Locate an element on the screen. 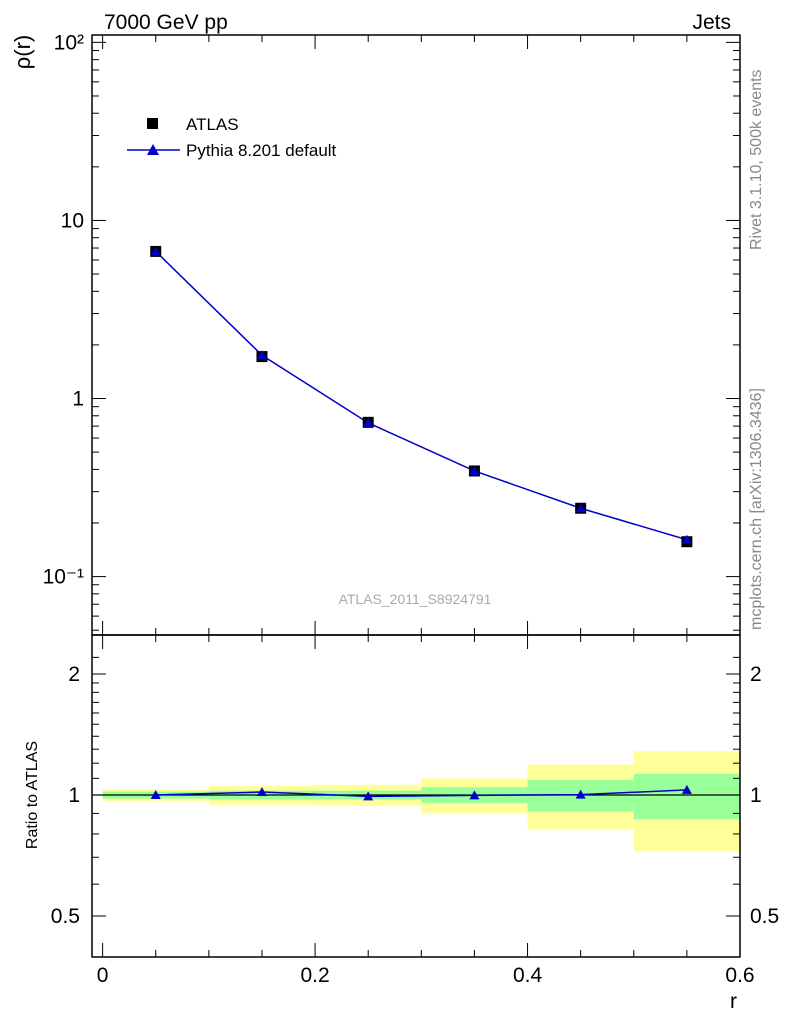 This screenshot has width=786, height=1024. ratio-y-tick-label-right: 1 is located at coordinates (756, 795).